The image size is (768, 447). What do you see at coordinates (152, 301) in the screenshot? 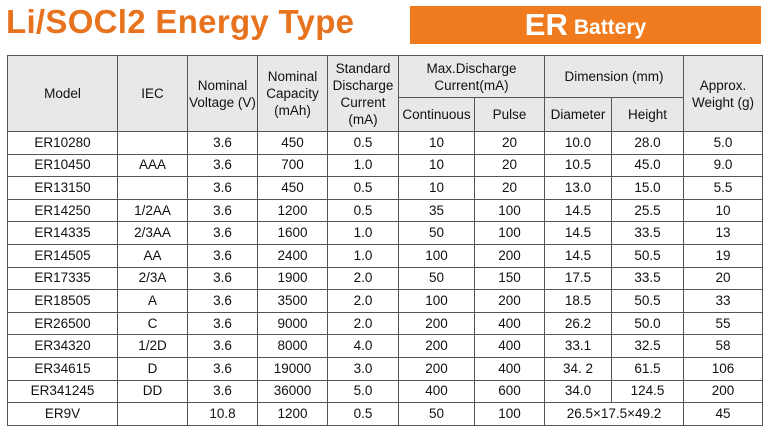
I see `cell-iec: A` at bounding box center [152, 301].